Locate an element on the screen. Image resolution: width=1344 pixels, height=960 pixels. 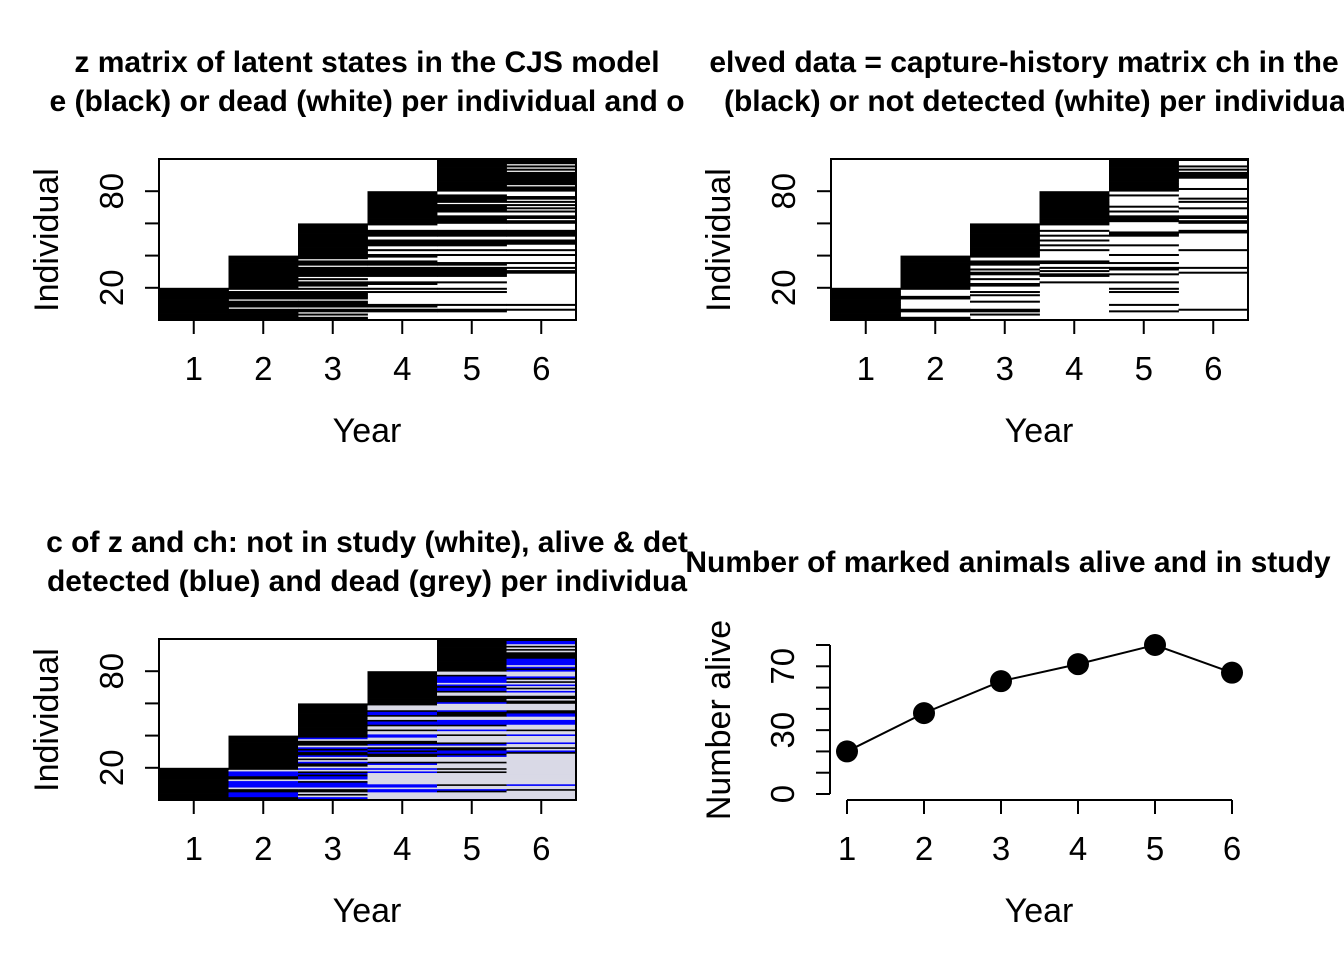
x-tick-label: 2 is located at coordinates (924, 848).